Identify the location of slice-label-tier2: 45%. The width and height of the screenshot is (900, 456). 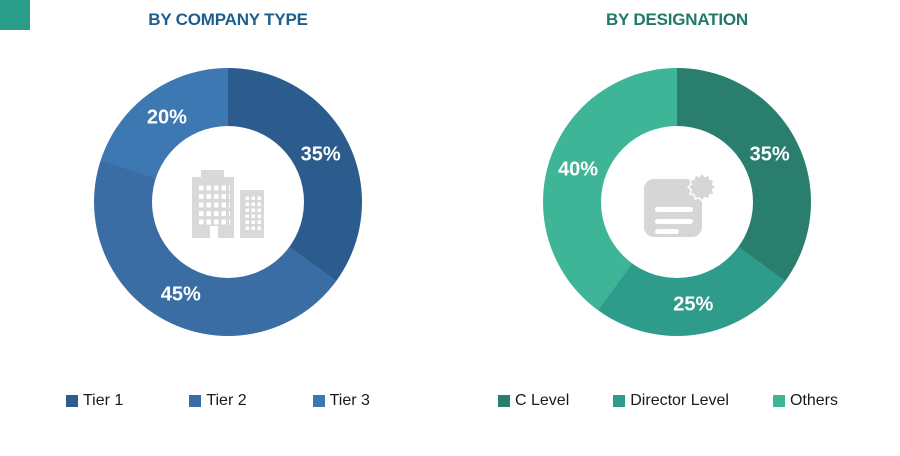
(180, 294).